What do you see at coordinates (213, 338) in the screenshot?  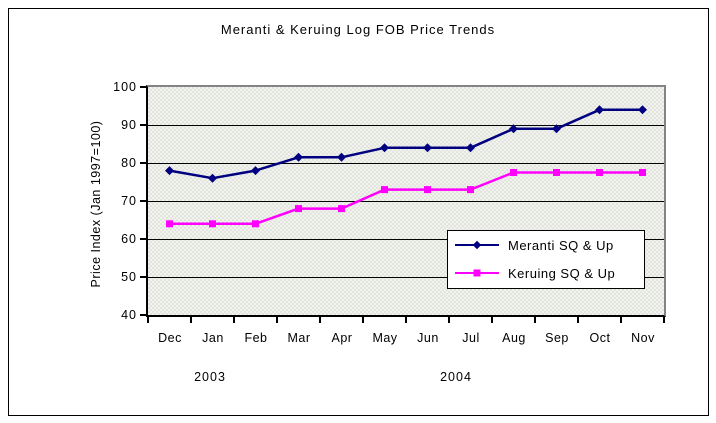 I see `x-axis-month-label: Jan` at bounding box center [213, 338].